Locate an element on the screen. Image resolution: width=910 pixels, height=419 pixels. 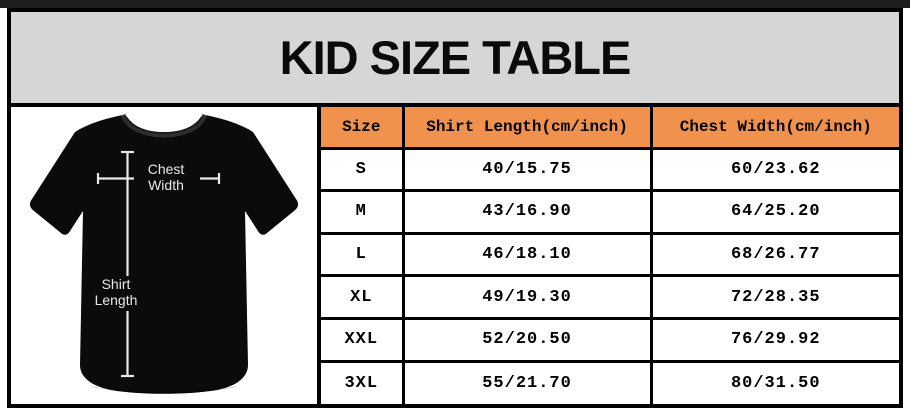
table-row: S 40/15.75 60/23.62 is located at coordinates (610, 169).